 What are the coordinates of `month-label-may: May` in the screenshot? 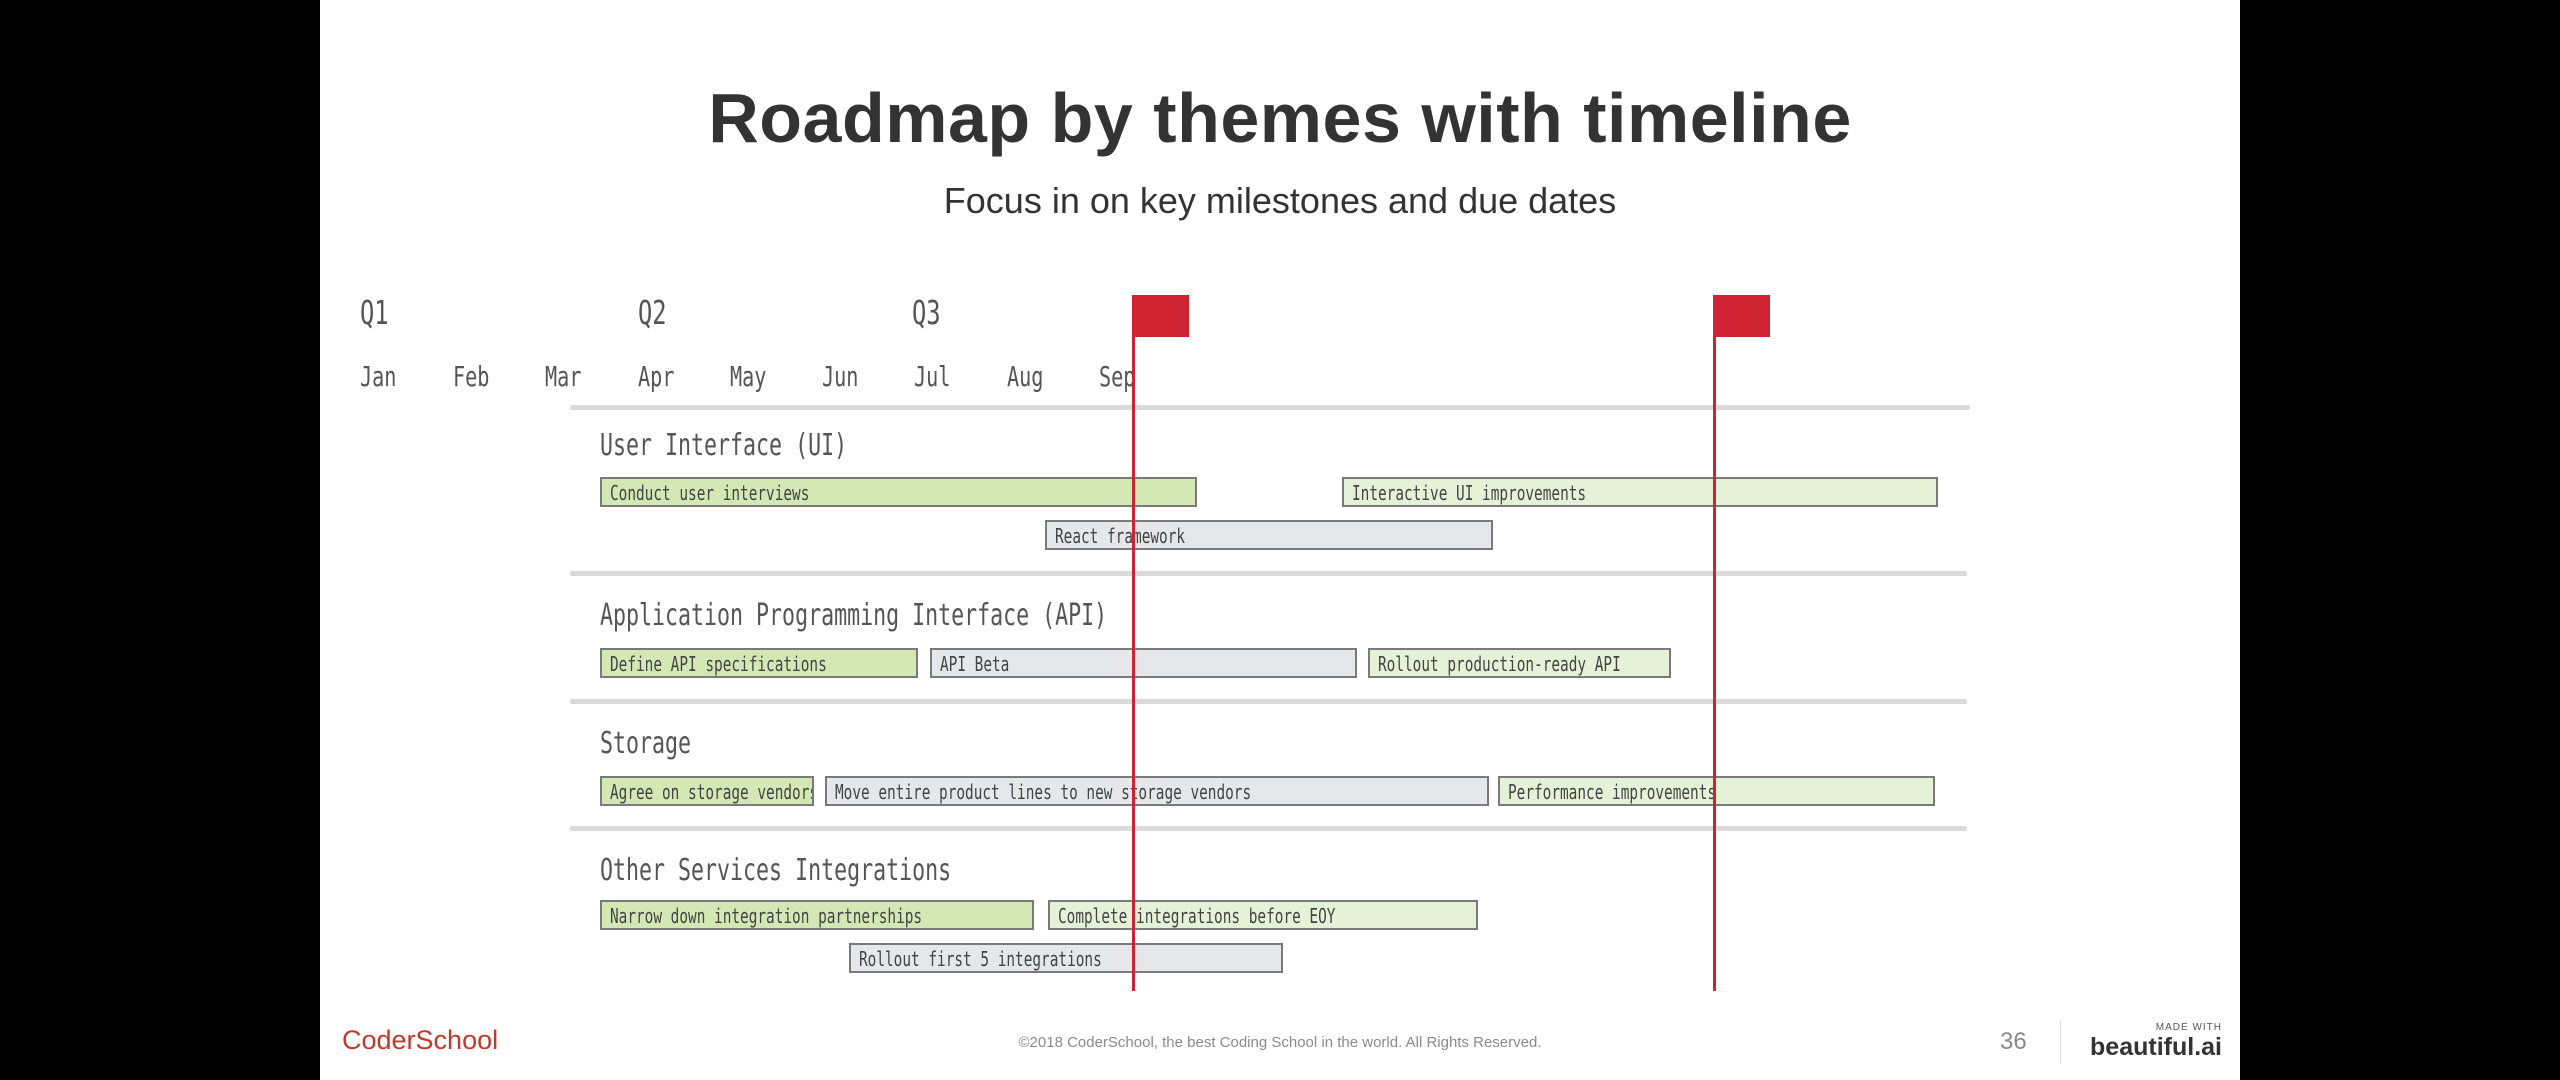 It's located at (748, 376).